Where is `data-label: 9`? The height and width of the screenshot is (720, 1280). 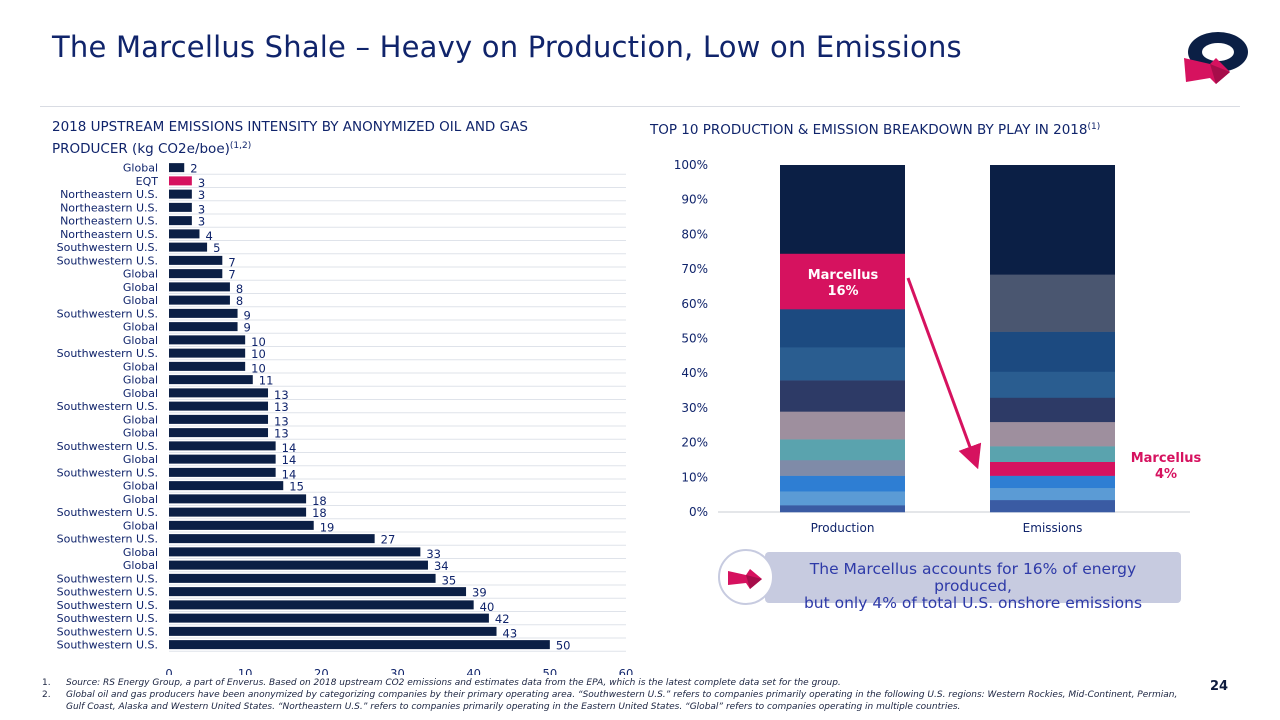 data-label: 9 is located at coordinates (247, 315).